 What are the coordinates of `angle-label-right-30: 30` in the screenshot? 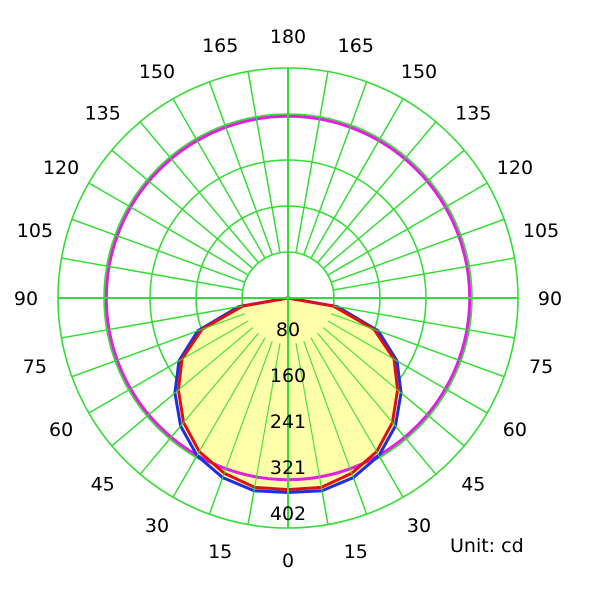 It's located at (419, 526).